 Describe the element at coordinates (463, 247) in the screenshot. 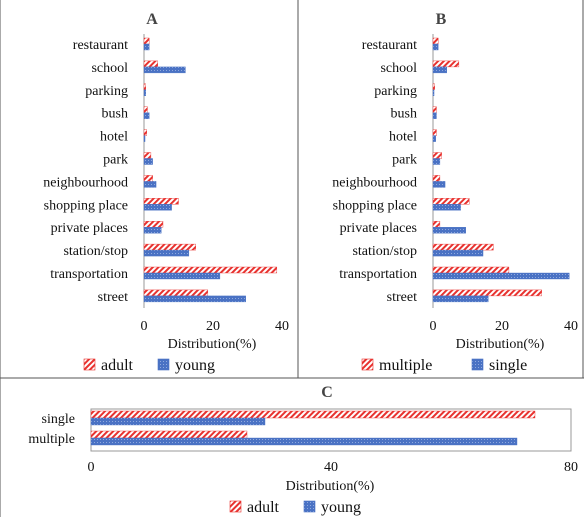

I see `bar-multiple-station-stop` at that location.